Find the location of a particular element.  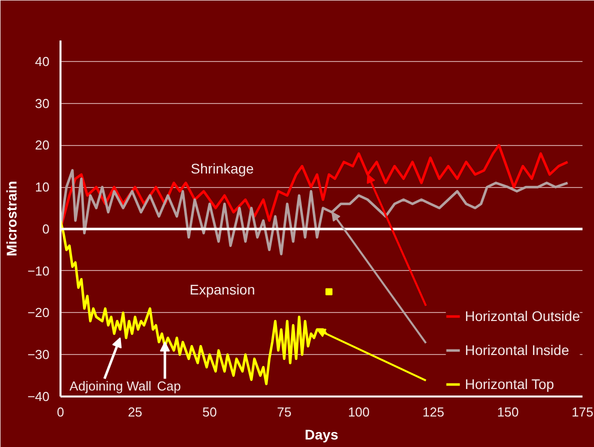

y-tick-label: −20 is located at coordinates (38, 312).